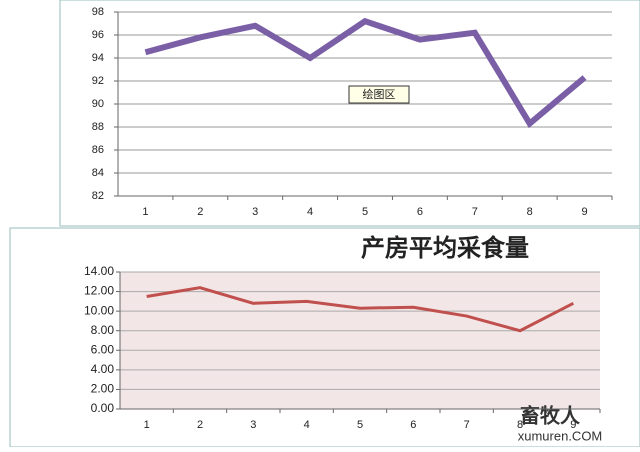 The width and height of the screenshot is (640, 452). I want to click on y-tick-label: 2.00, so click(103, 389).